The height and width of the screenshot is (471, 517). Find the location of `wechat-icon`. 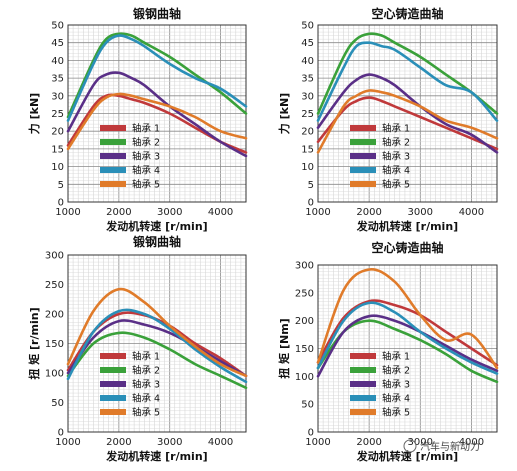

wechat-icon is located at coordinates (410, 446).